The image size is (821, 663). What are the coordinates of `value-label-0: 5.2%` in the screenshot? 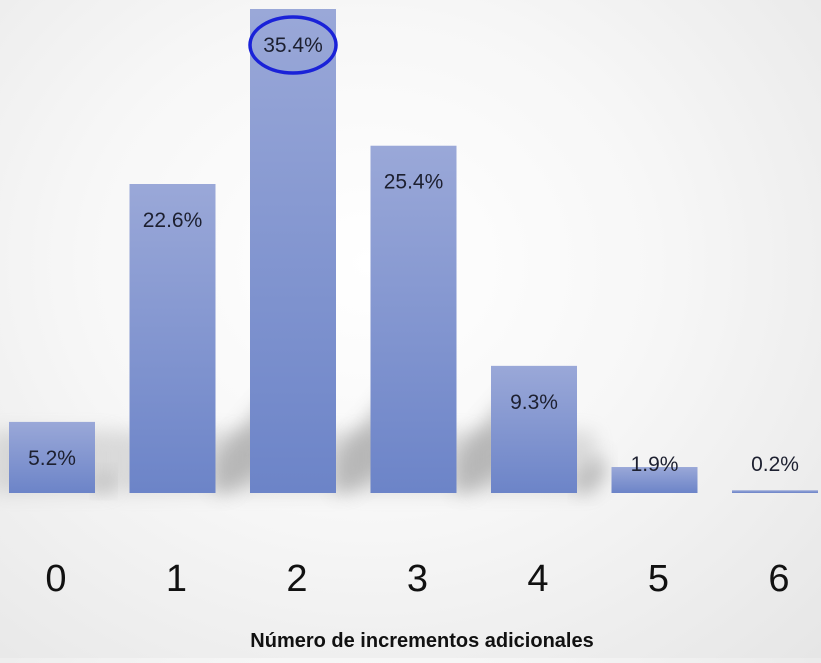 It's located at (52, 458).